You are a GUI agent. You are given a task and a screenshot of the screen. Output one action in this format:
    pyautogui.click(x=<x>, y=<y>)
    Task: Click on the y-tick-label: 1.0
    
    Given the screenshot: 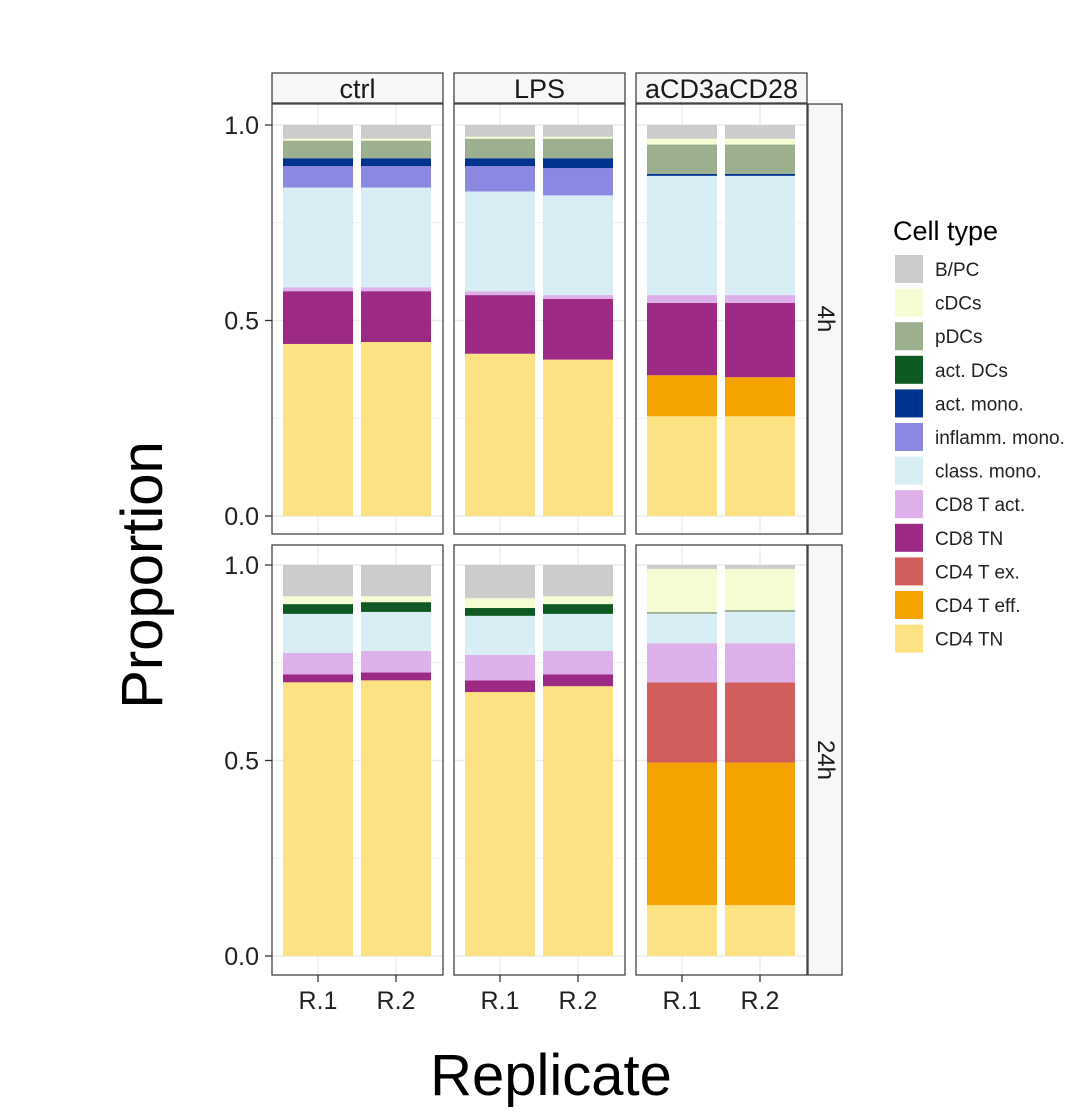 What is the action you would take?
    pyautogui.click(x=241, y=126)
    